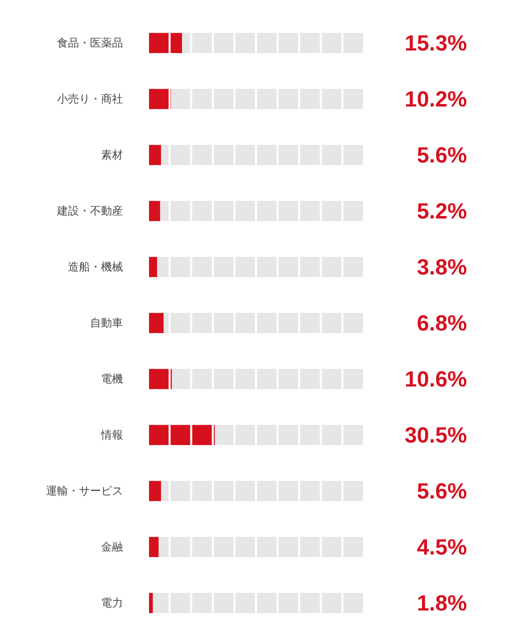  What do you see at coordinates (441, 267) in the screenshot?
I see `data-label: 3.8%` at bounding box center [441, 267].